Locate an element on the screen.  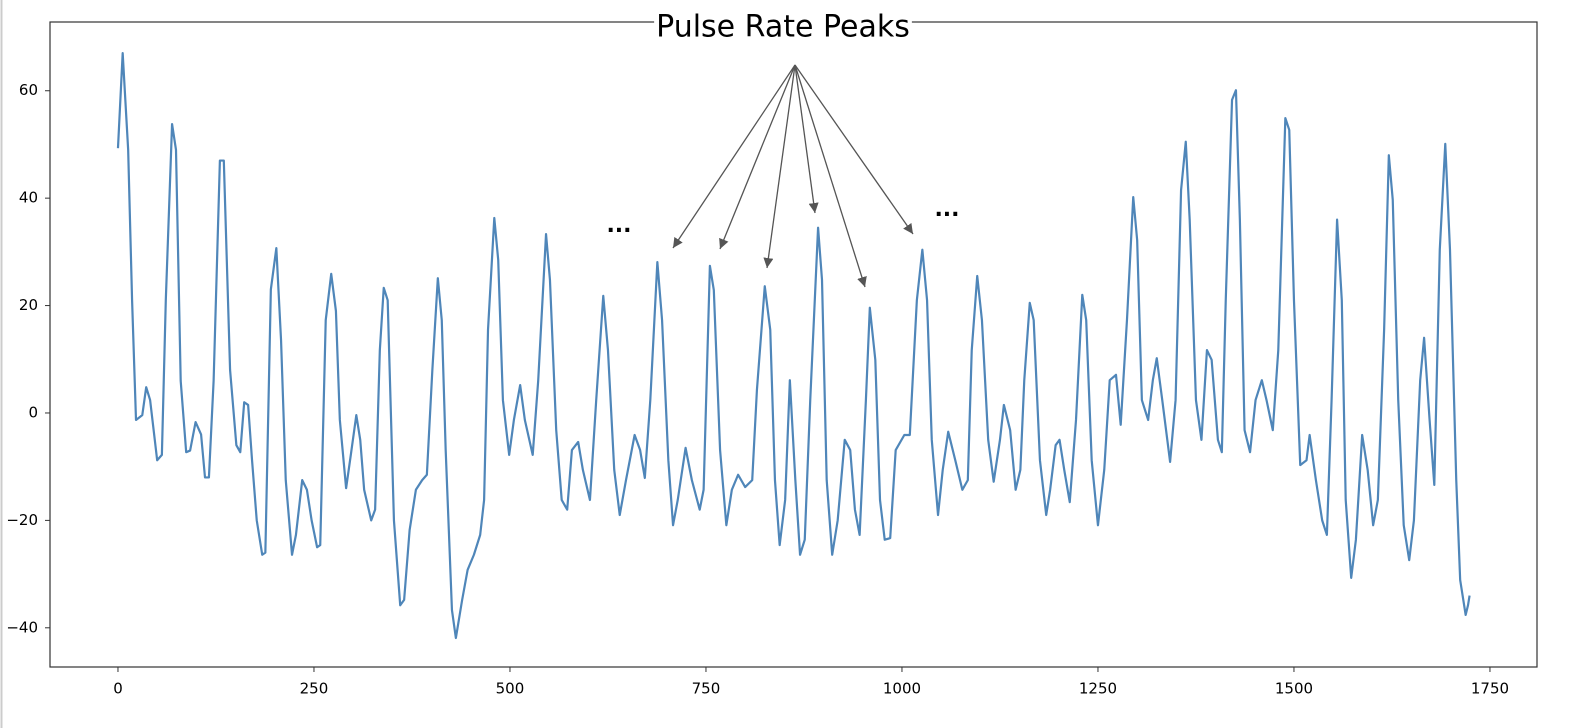
y-tick-label: 40 is located at coordinates (28, 198).